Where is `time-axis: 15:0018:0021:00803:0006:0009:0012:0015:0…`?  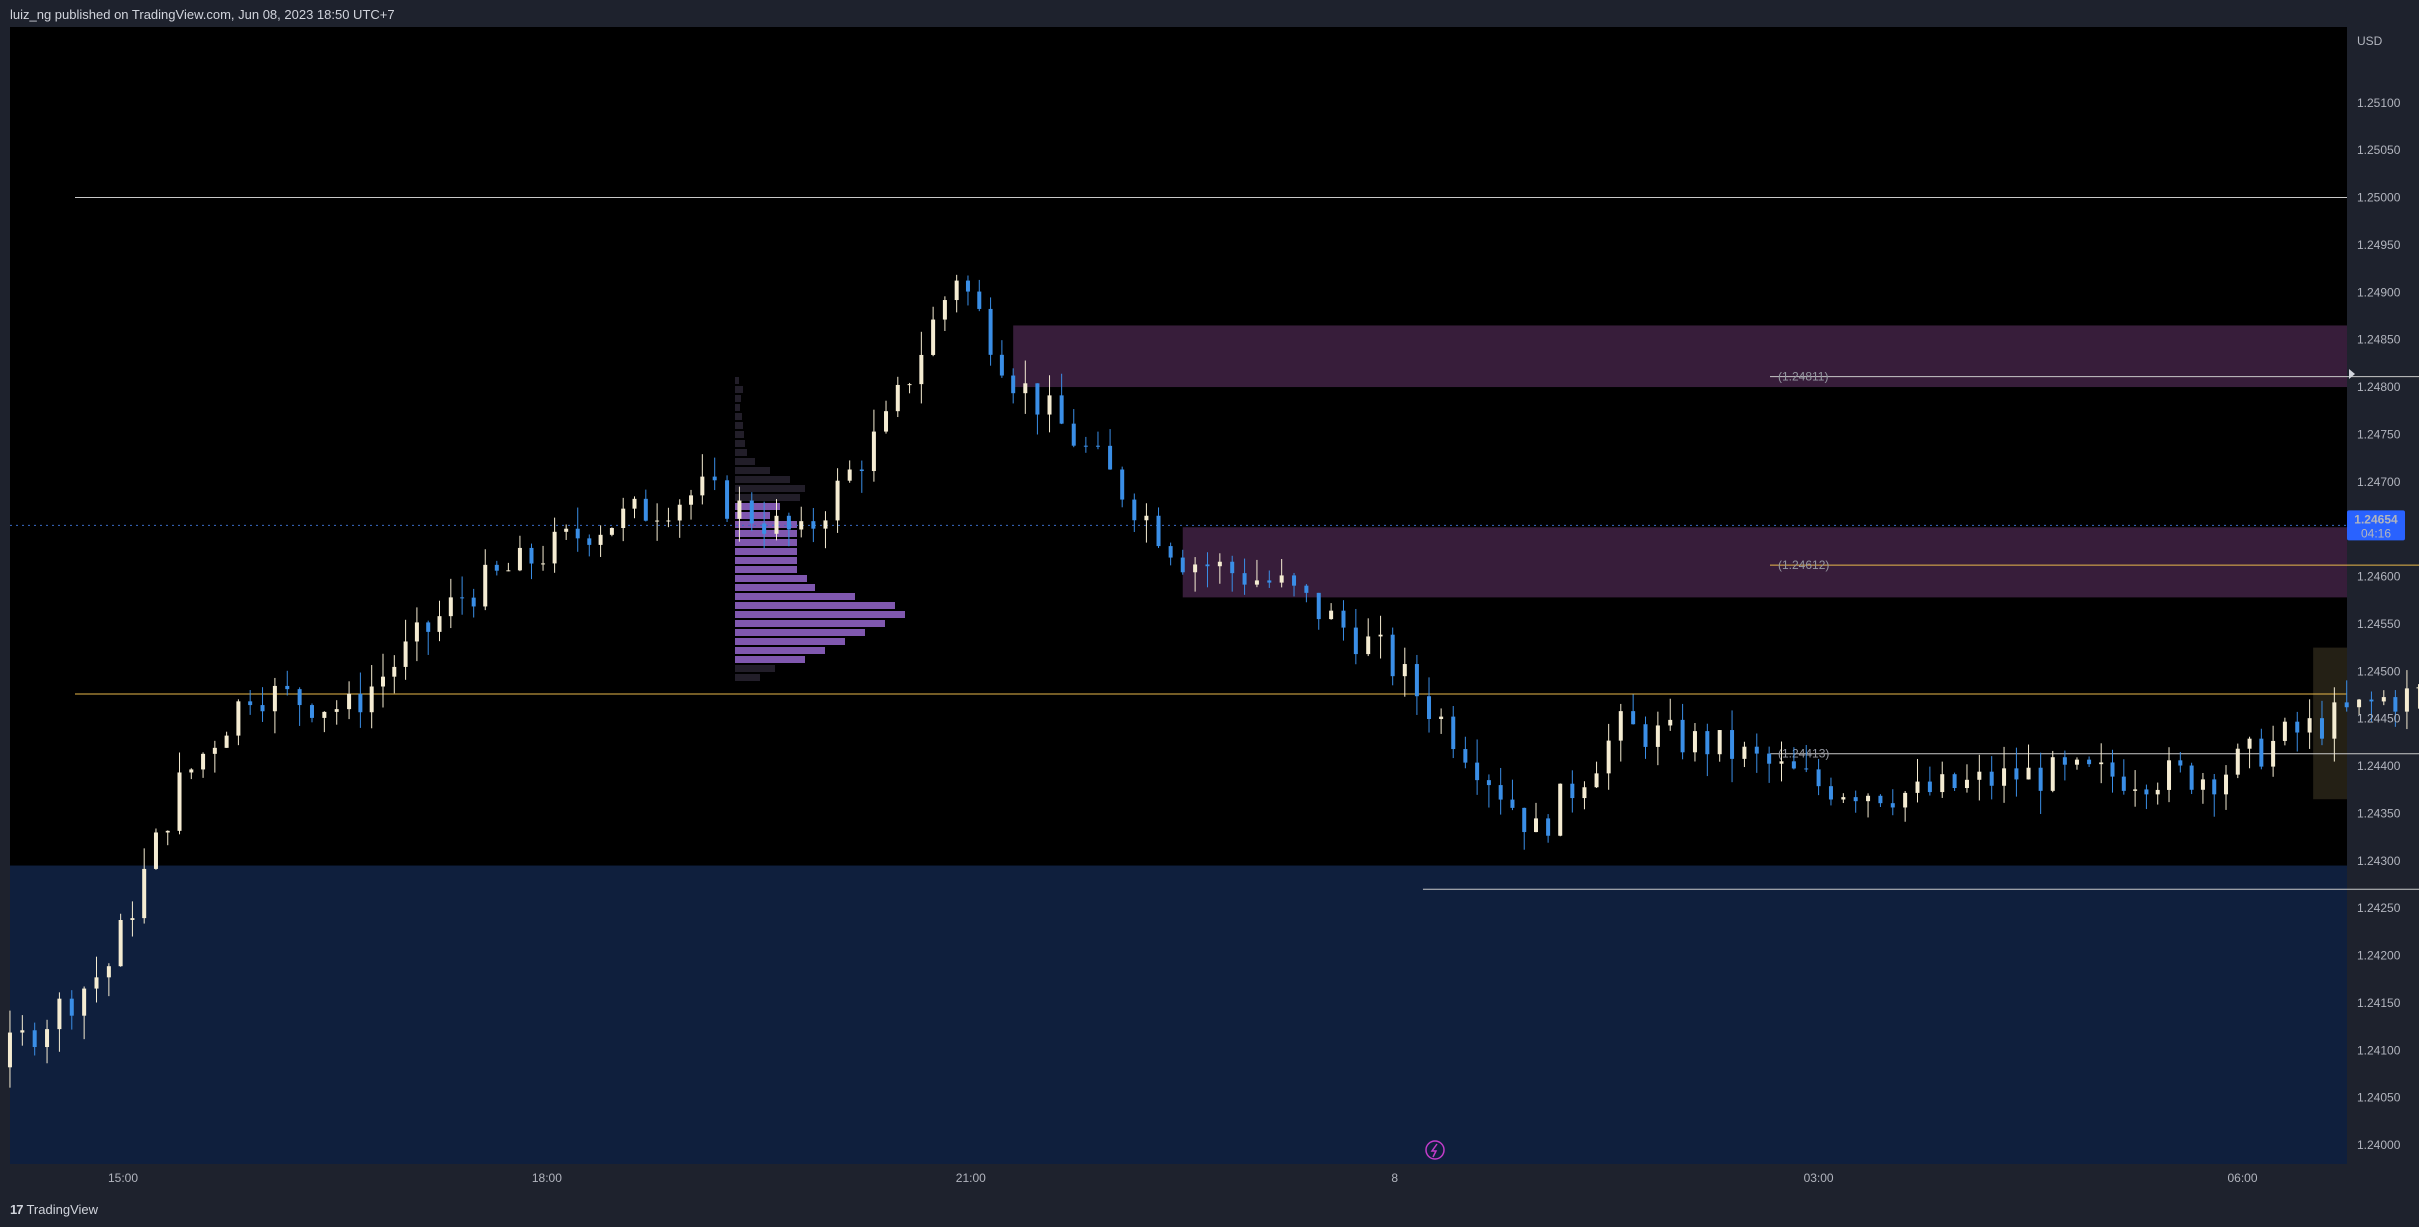
time-axis: 15:0018:0021:00803:0006:0009:0012:0015:0… is located at coordinates (1263, 1178).